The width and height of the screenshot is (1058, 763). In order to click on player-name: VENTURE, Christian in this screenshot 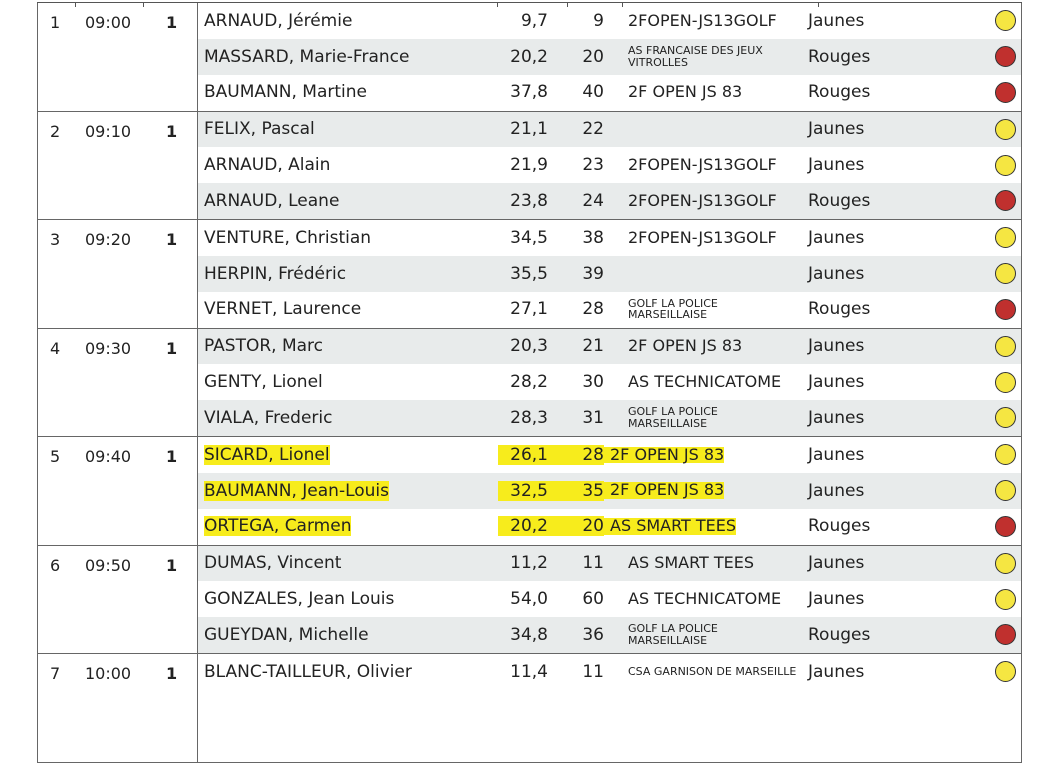, I will do `click(288, 237)`.